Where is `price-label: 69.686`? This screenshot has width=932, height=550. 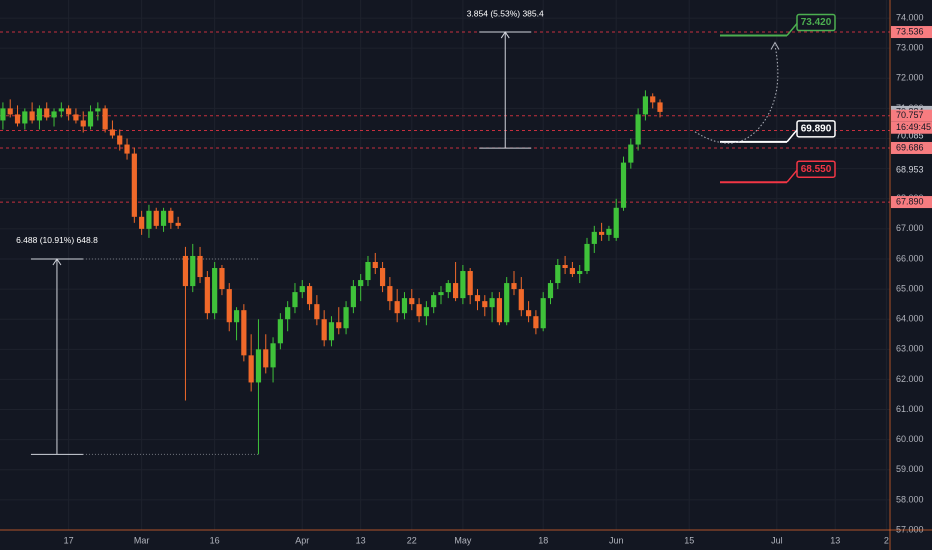
price-label: 69.686 is located at coordinates (910, 147).